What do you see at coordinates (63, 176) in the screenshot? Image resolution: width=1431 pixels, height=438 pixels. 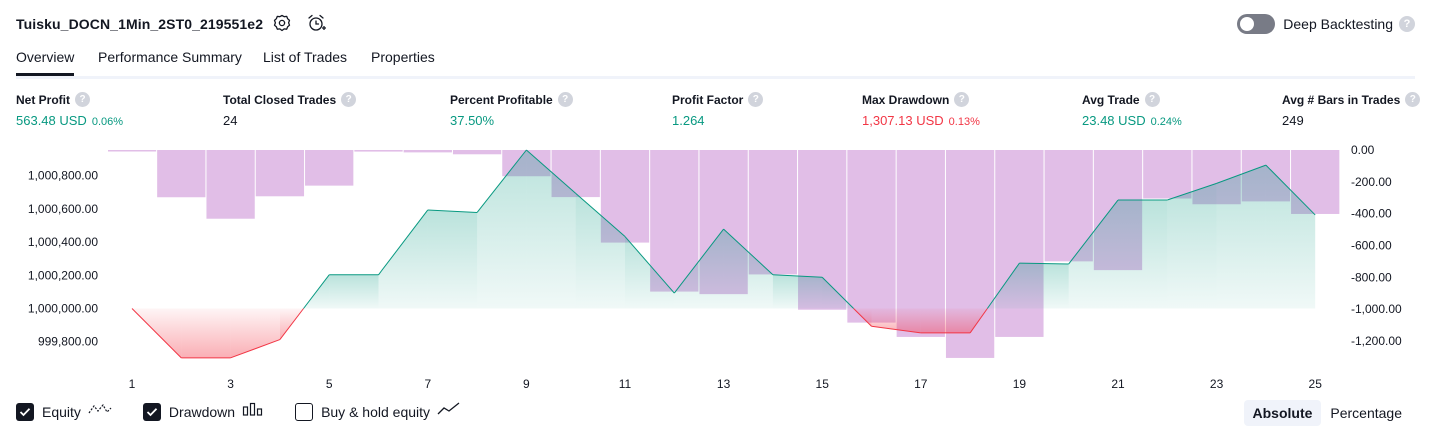 I see `left-tick-label: 1,000,800.00` at bounding box center [63, 176].